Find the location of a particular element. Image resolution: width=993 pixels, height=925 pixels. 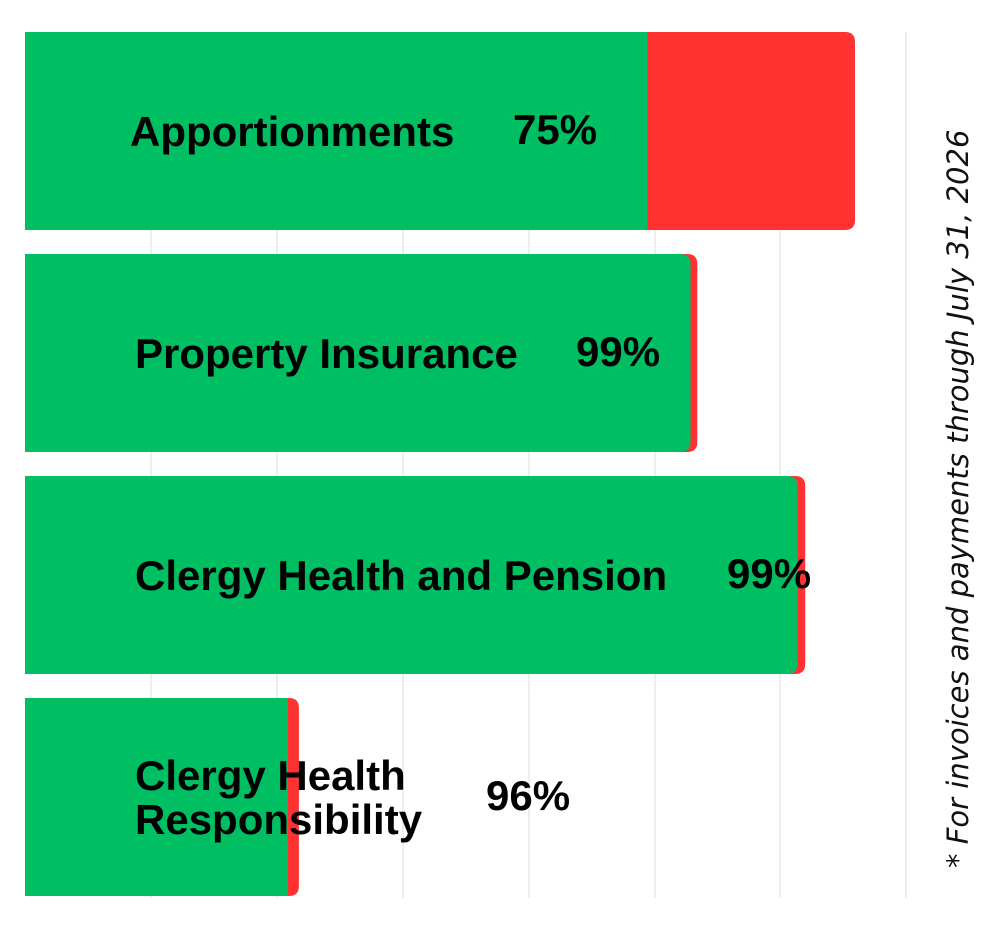

category-label-clergy-health-and-pension: Clergy Health and Pension is located at coordinates (401, 575).